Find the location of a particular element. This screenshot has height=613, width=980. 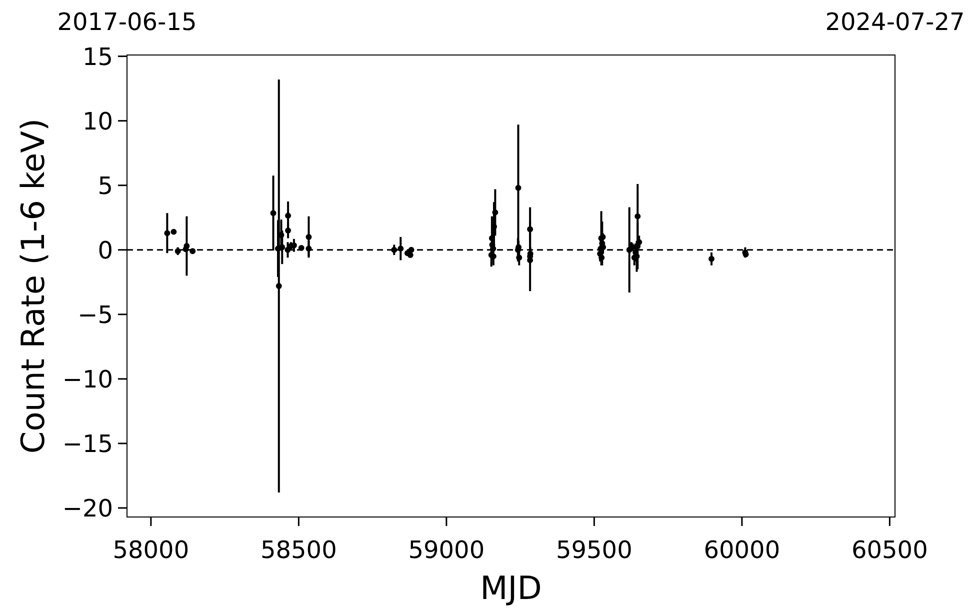

x-tick-label: 59000 is located at coordinates (446, 550).